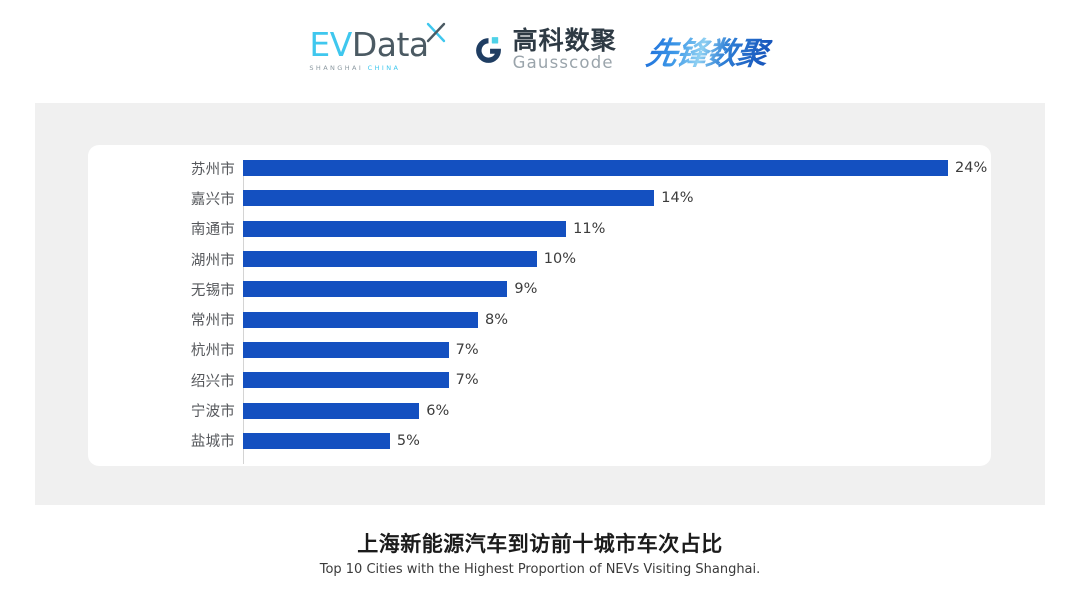 This screenshot has height=608, width=1080. Describe the element at coordinates (212, 321) in the screenshot. I see `bar-category-label: 常州市` at that location.